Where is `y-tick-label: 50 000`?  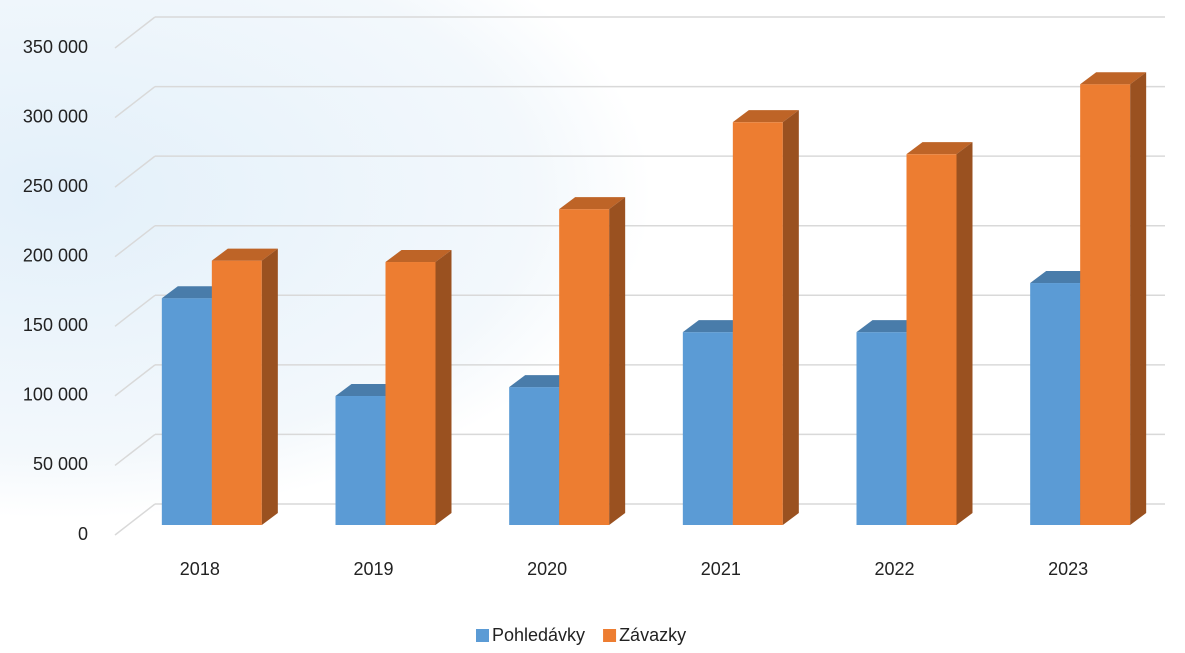 y-tick-label: 50 000 is located at coordinates (60, 464).